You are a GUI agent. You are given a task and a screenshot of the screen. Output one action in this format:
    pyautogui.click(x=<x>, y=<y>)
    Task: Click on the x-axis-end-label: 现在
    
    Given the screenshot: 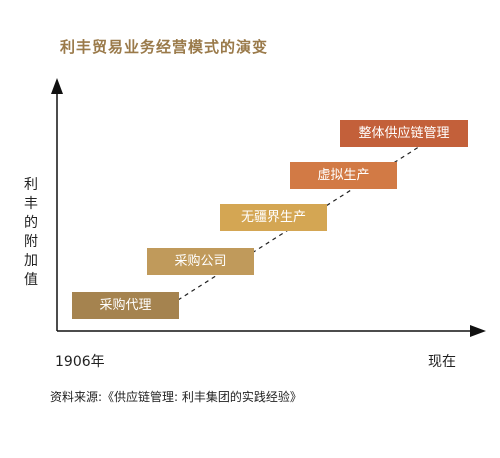 What is the action you would take?
    pyautogui.click(x=442, y=362)
    